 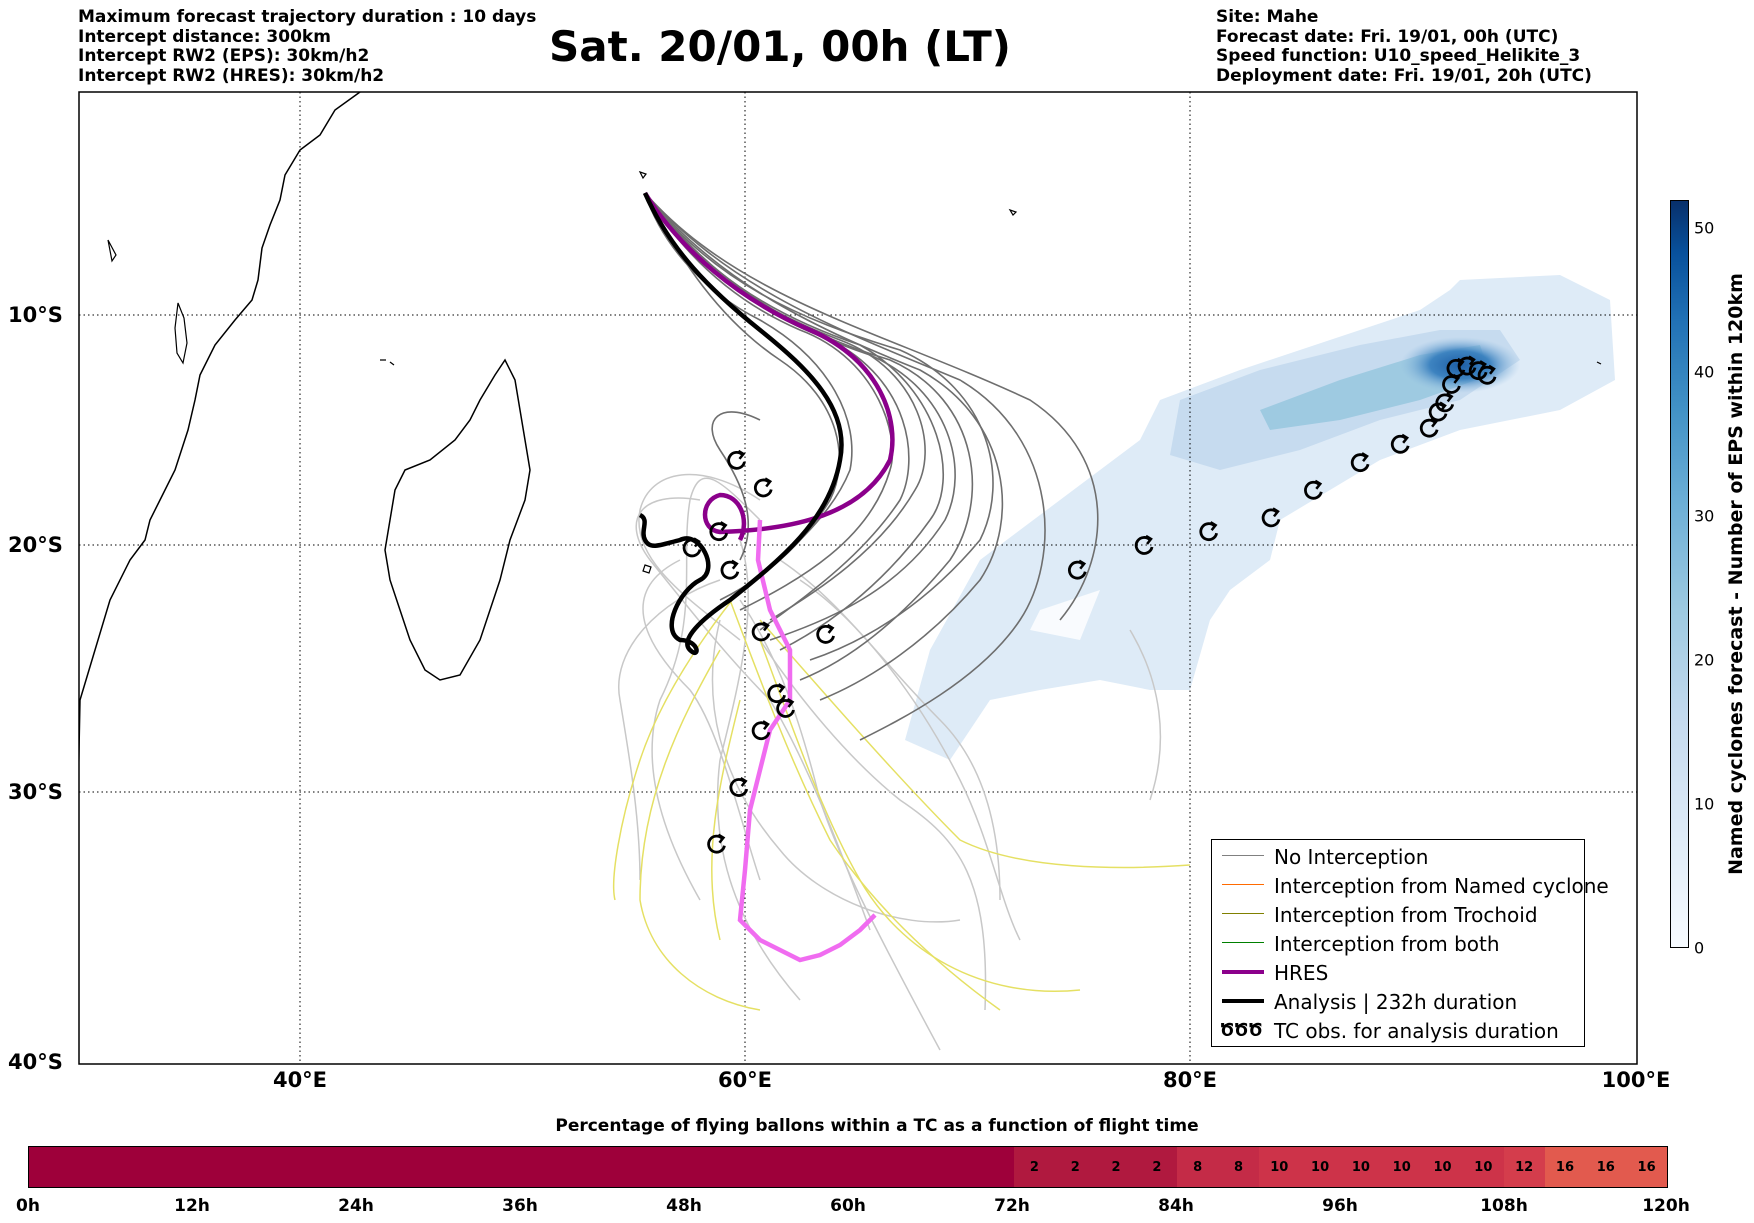 I want to click on tc-symbol-icon: ԾԾԾ, so click(x=1241, y=1030).